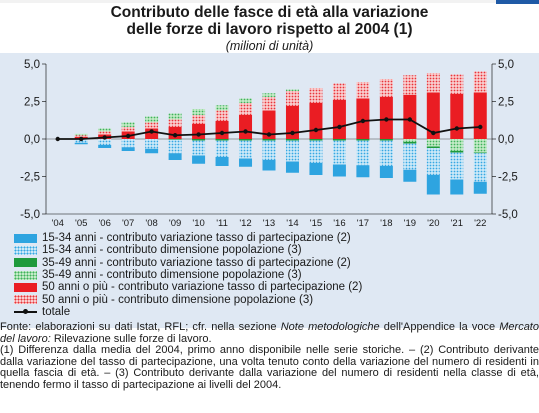 The height and width of the screenshot is (413, 539). I want to click on x-tick-label-13: '17, so click(363, 223).